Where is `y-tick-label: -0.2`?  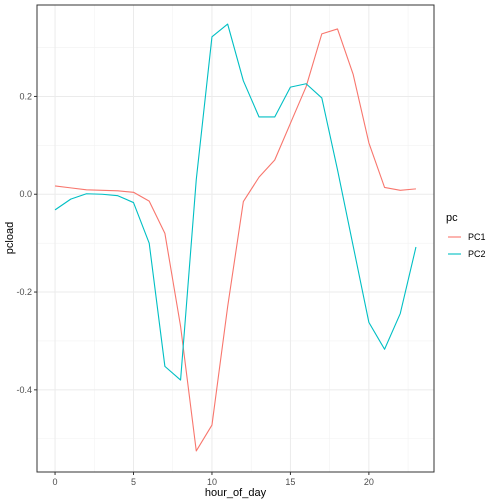 y-tick-label: -0.2 is located at coordinates (24, 292).